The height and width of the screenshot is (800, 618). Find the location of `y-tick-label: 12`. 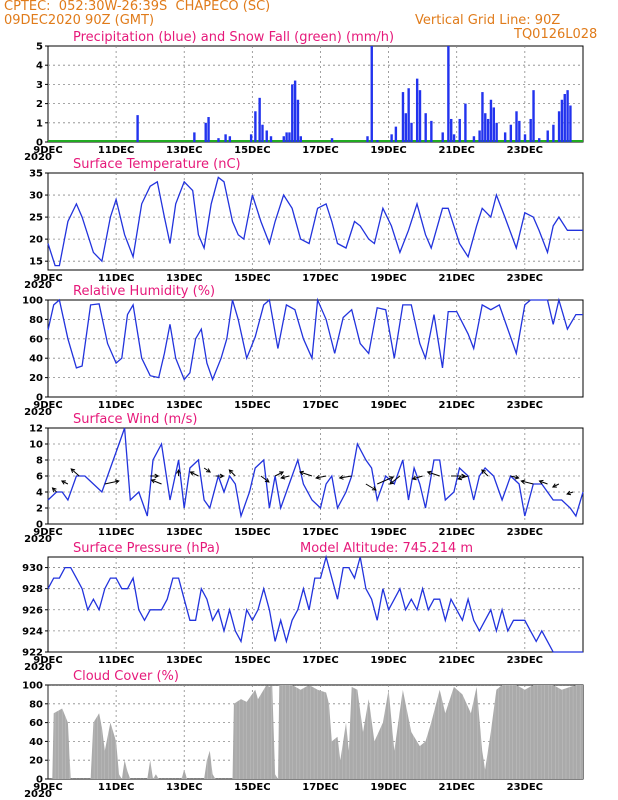

y-tick-label: 12 is located at coordinates (36, 429).